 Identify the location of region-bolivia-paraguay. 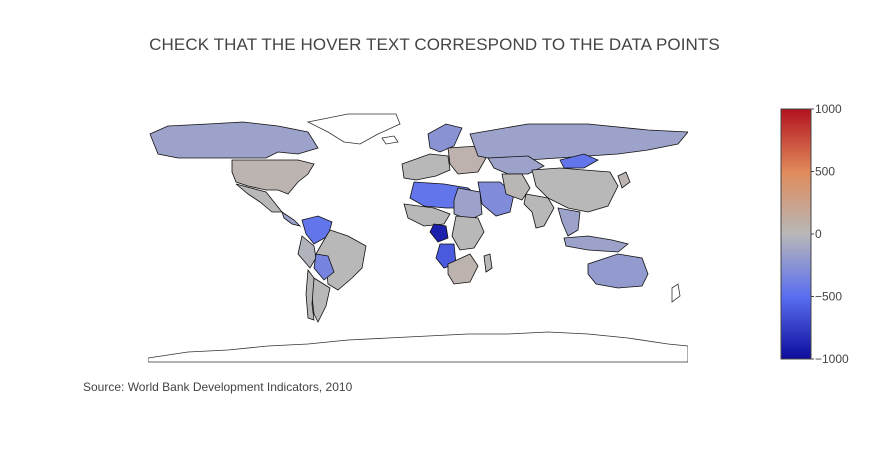
(324, 267).